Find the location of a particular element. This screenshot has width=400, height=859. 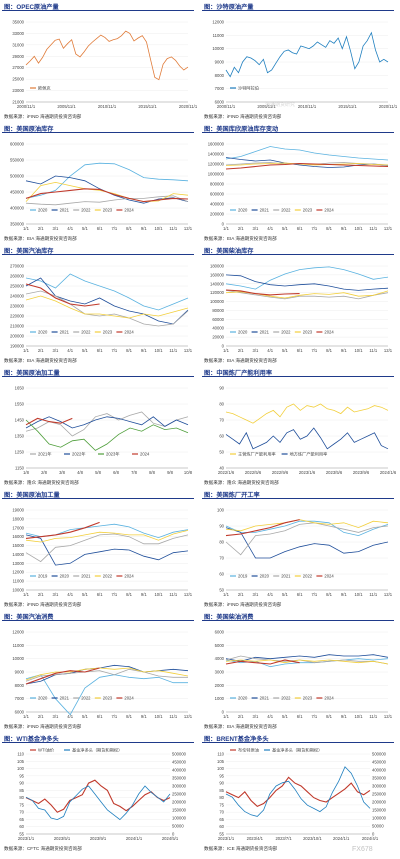

y-tick-label: 200000 is located at coordinates (17, 336).